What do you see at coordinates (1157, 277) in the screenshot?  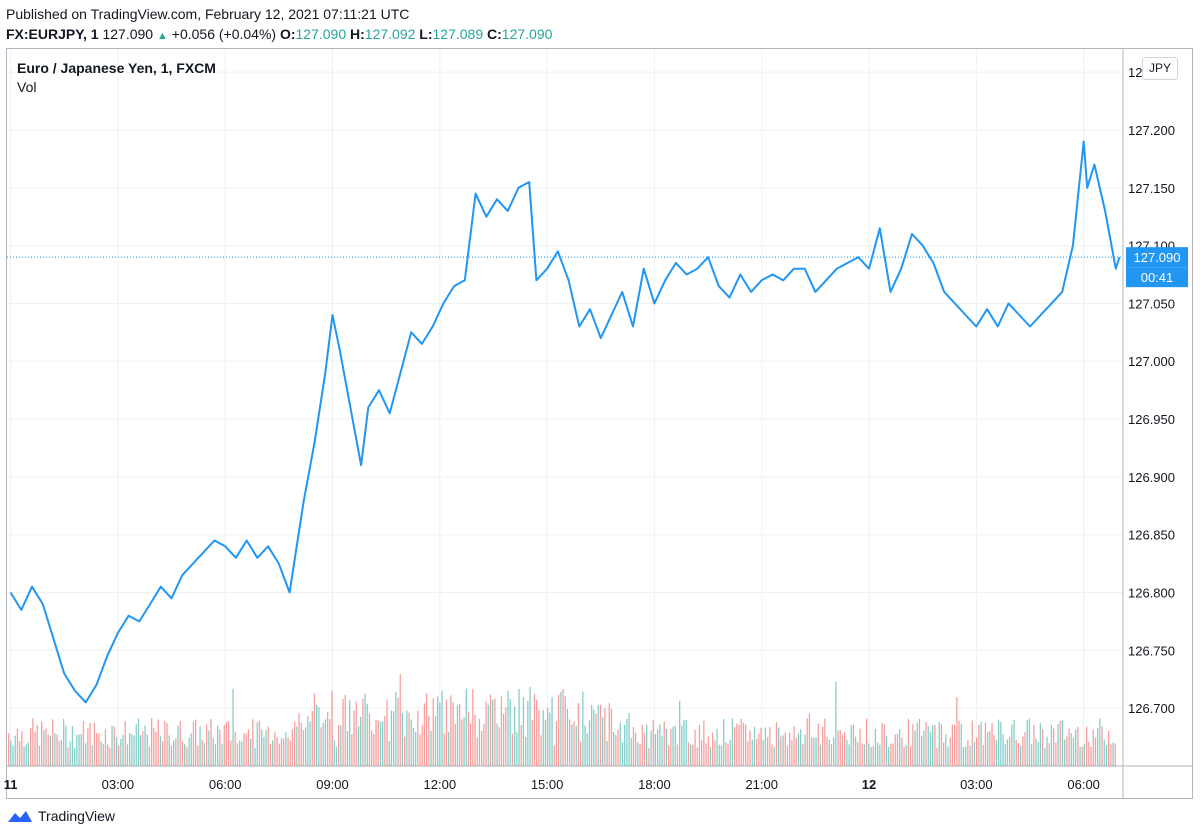 I see `countdown-badge-bg` at bounding box center [1157, 277].